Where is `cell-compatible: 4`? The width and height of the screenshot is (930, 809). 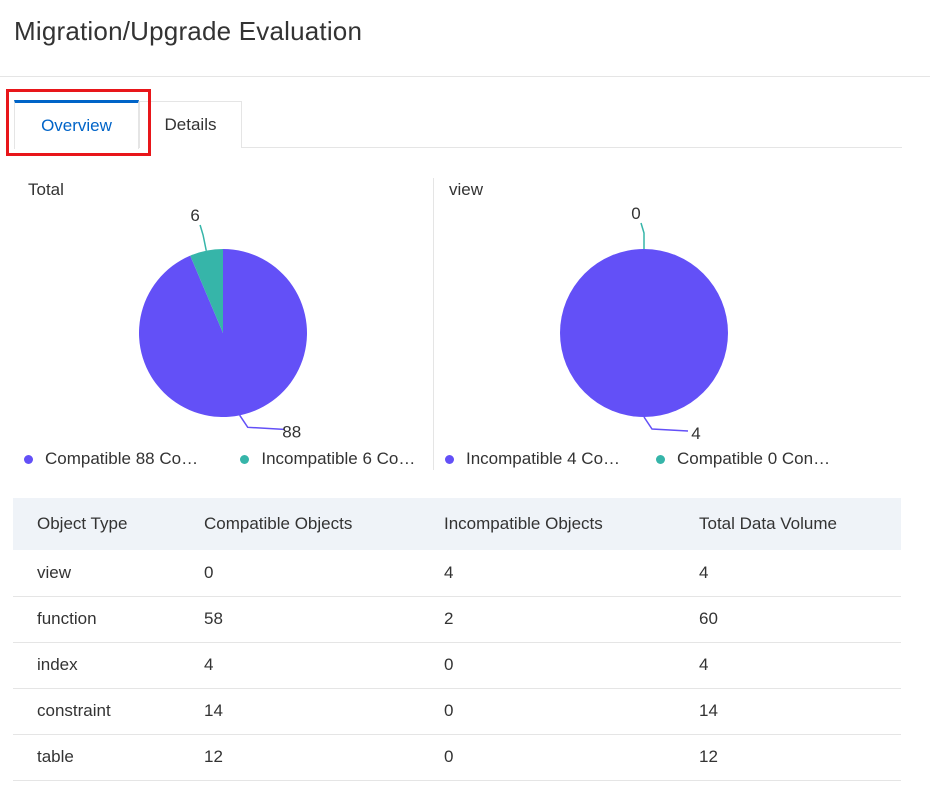
cell-compatible: 4 is located at coordinates (300, 665).